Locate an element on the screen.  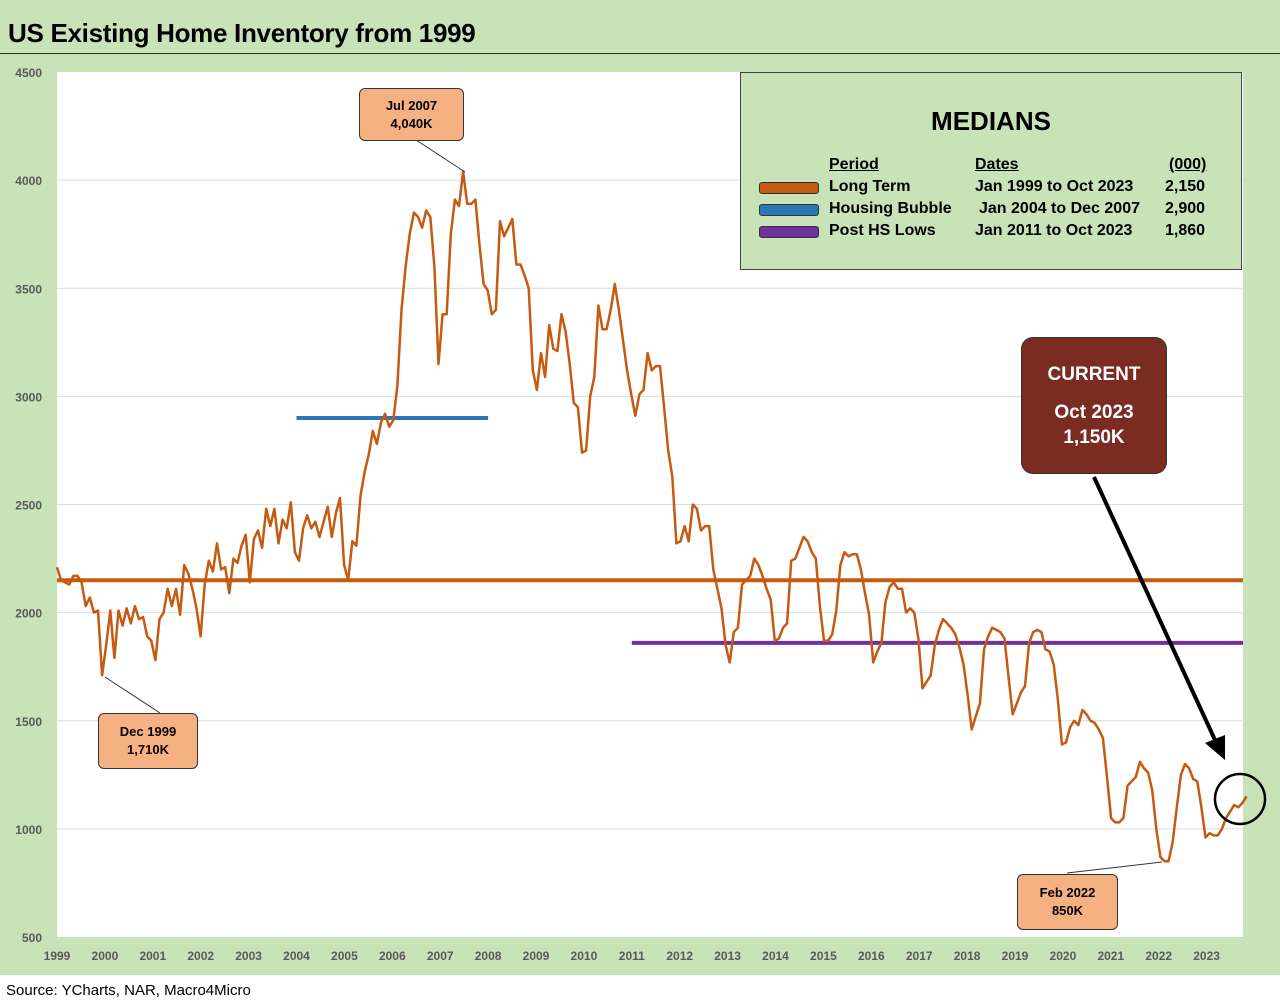
legend-swatch-long-term is located at coordinates (789, 188).